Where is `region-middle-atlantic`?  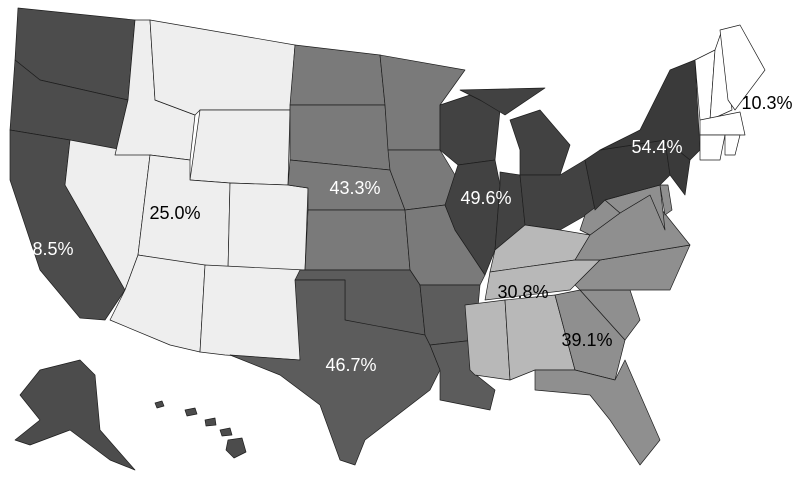 region-middle-atlantic is located at coordinates (642, 135).